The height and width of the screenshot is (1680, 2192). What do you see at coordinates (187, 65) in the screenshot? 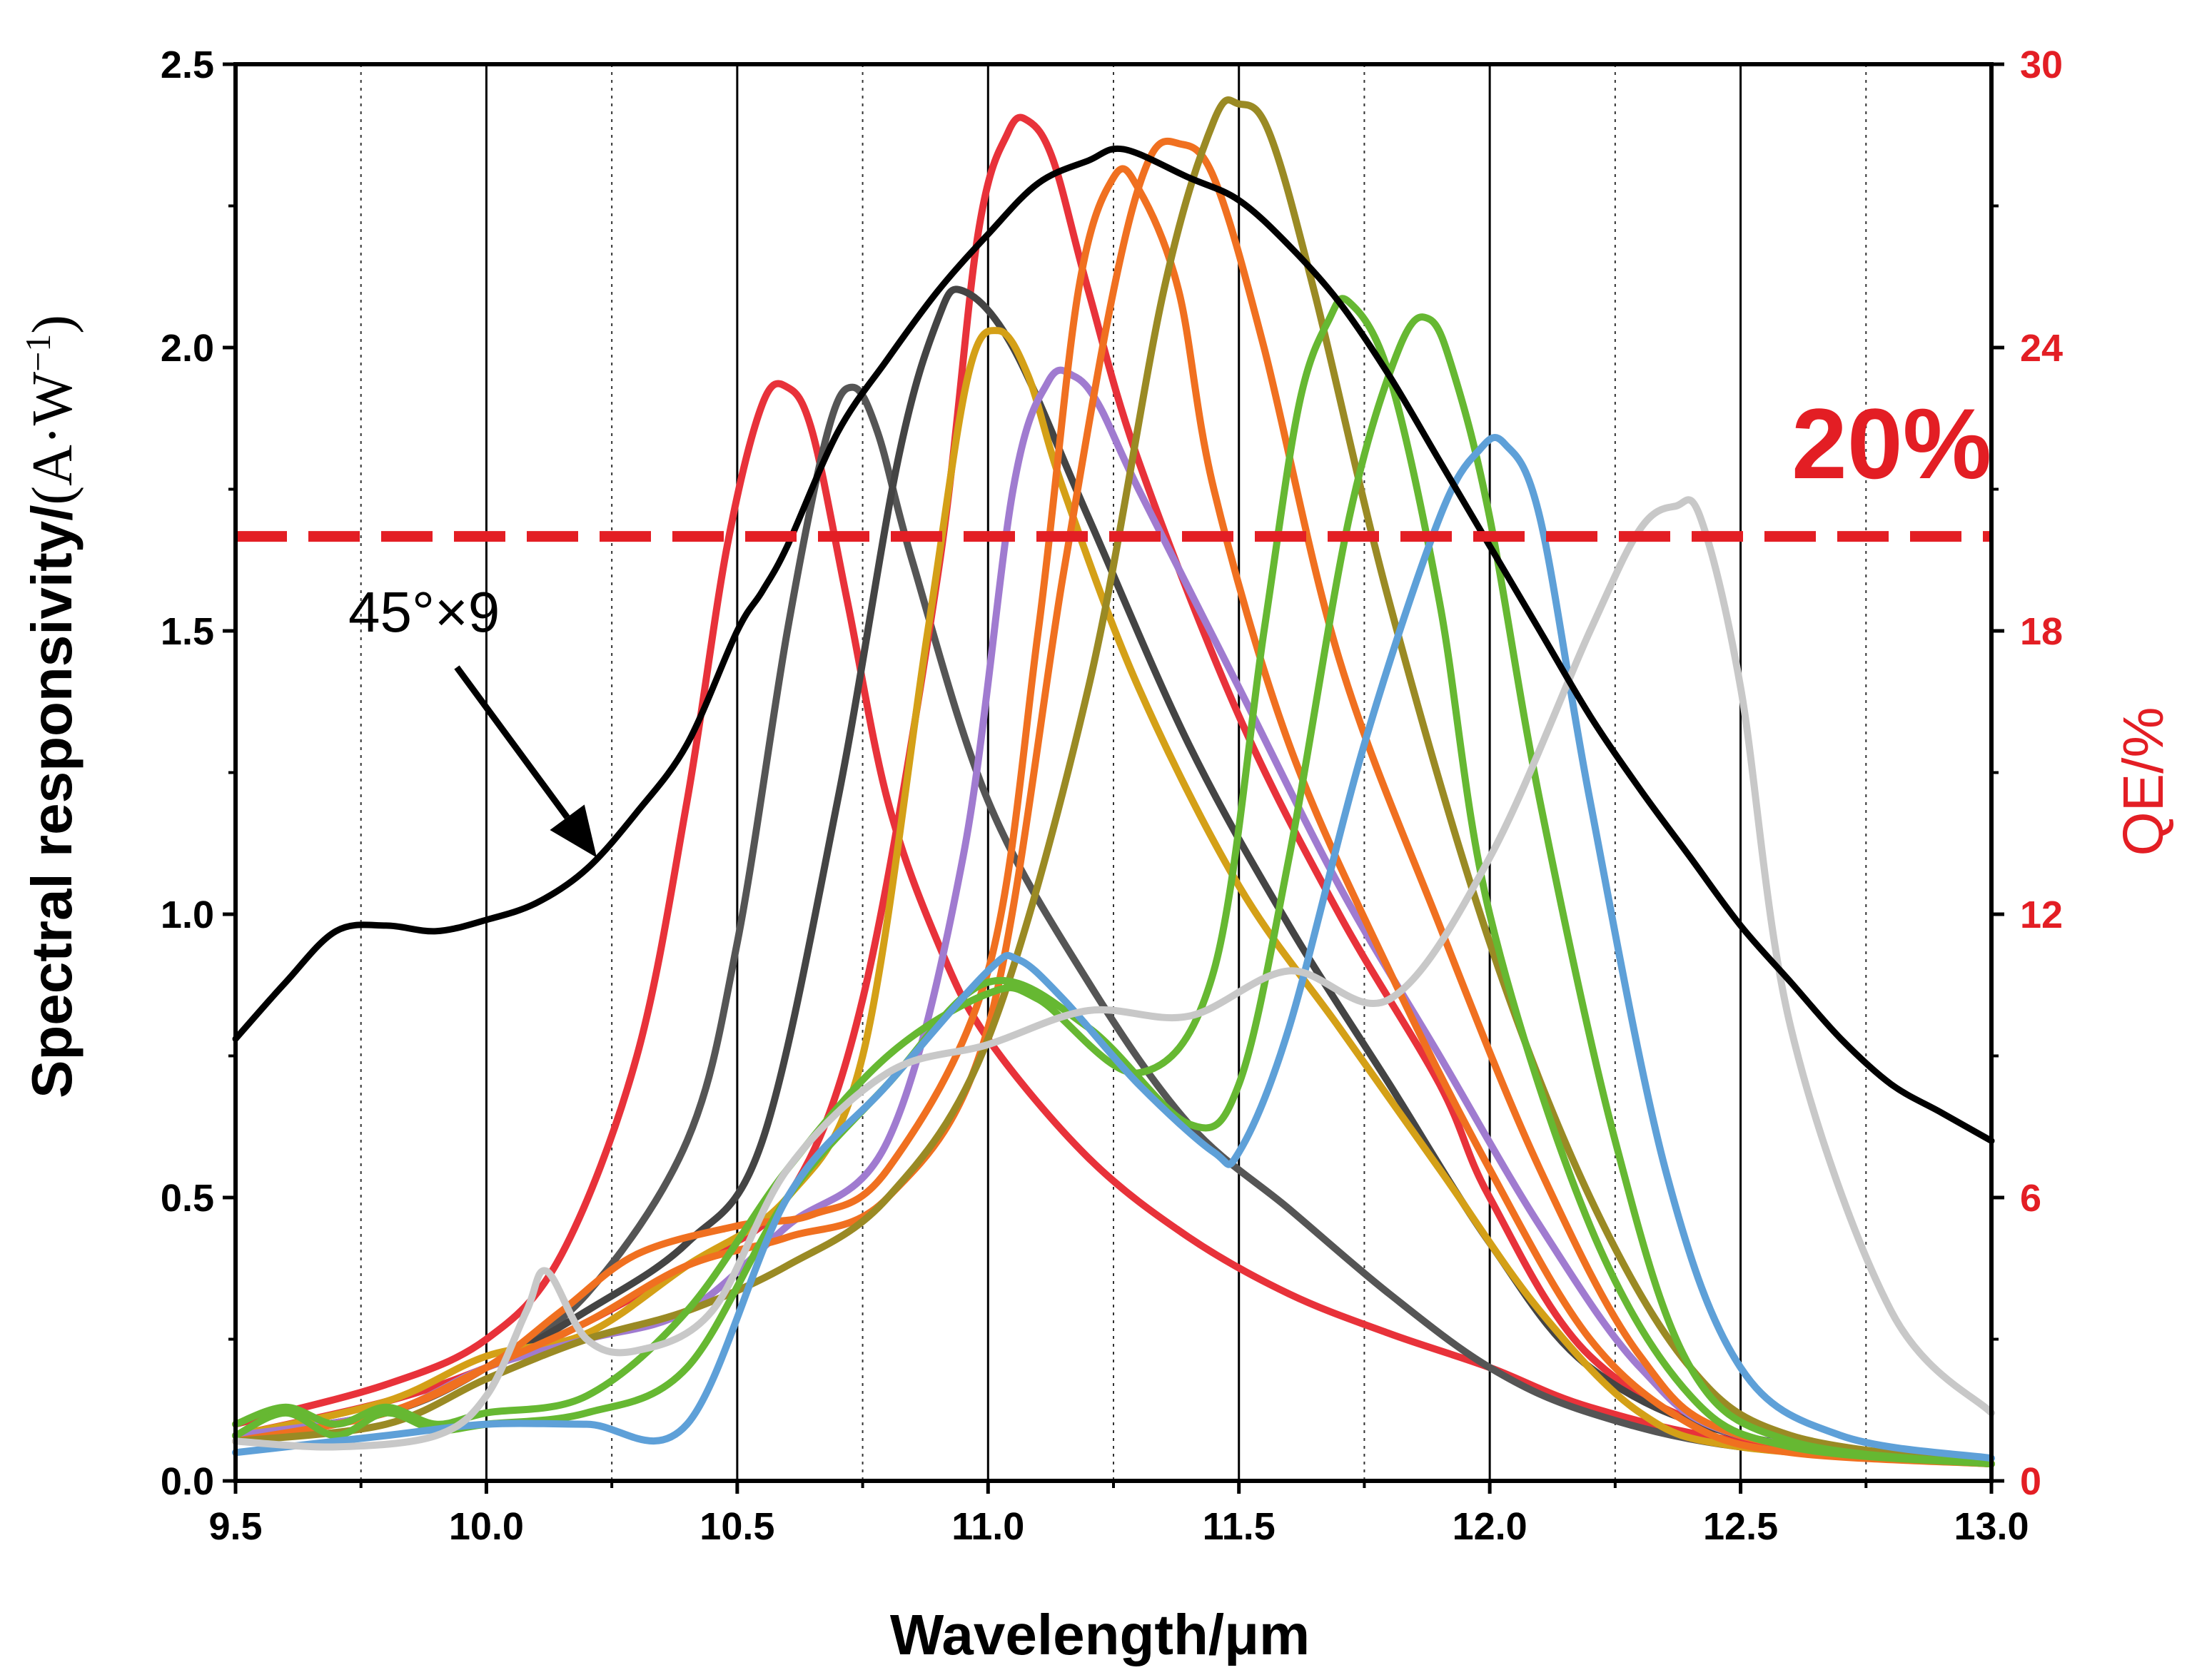
I see `y-tick-label: 2.5` at bounding box center [187, 65].